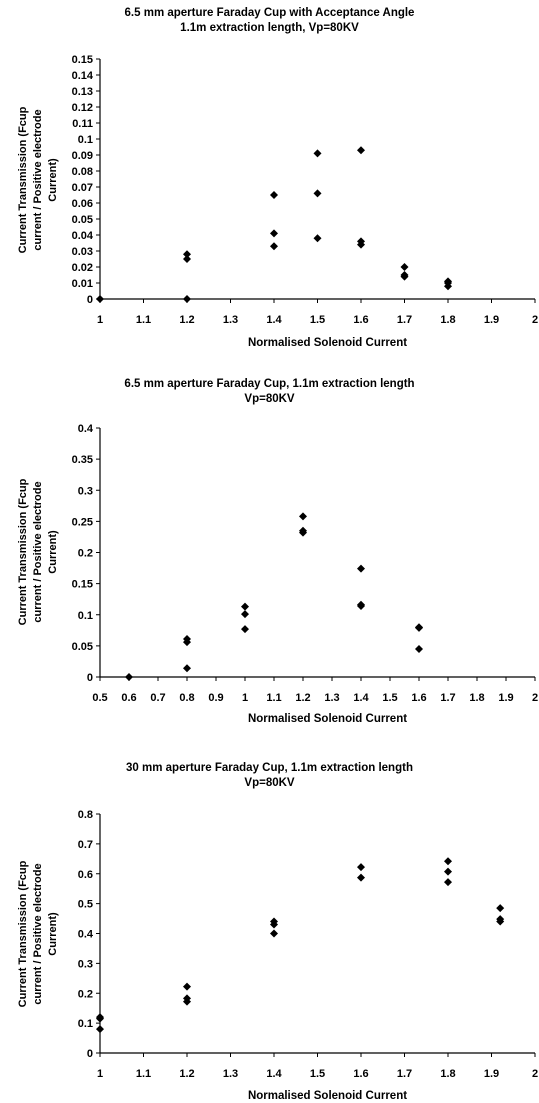 This screenshot has height=1103, width=539. What do you see at coordinates (82, 522) in the screenshot?
I see `y-tick-label: 0.25` at bounding box center [82, 522].